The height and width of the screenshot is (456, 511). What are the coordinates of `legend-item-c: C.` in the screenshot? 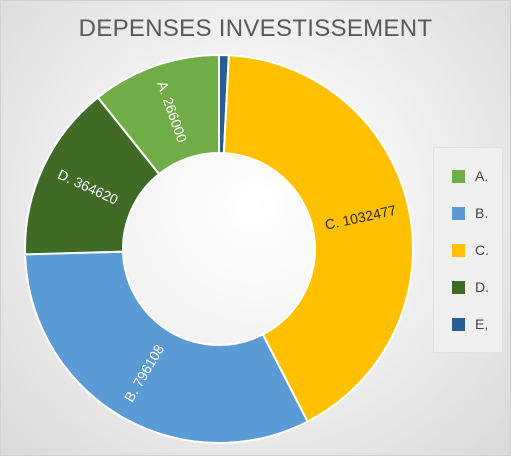 It's located at (470, 250).